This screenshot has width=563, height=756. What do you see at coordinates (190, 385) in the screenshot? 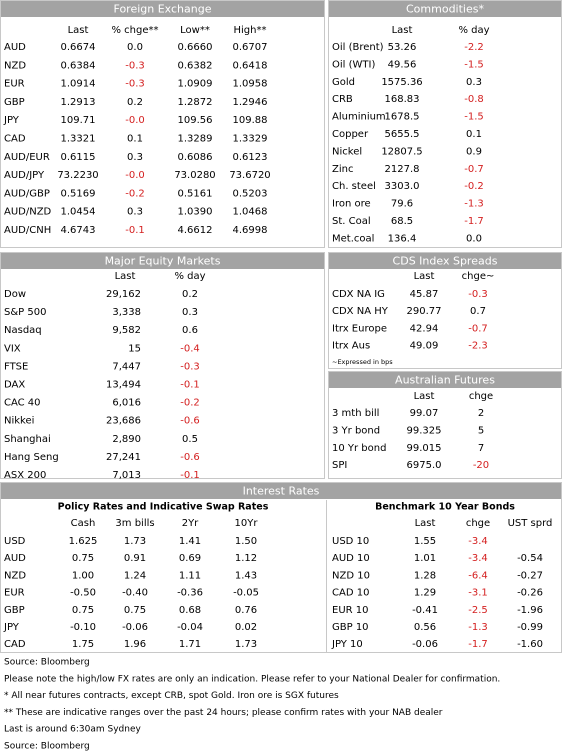
I see `cell: -0.1` at bounding box center [190, 385].